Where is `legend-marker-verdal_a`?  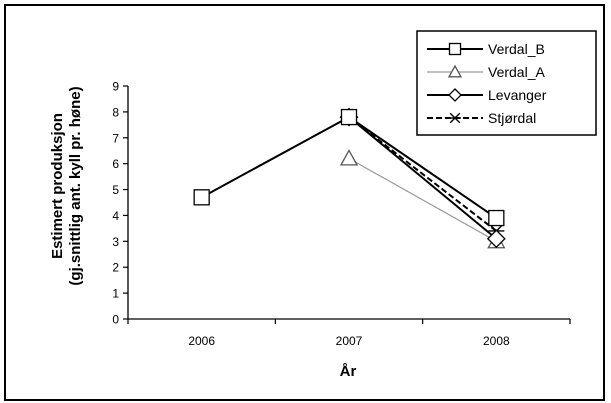
legend-marker-verdal_a is located at coordinates (455, 71).